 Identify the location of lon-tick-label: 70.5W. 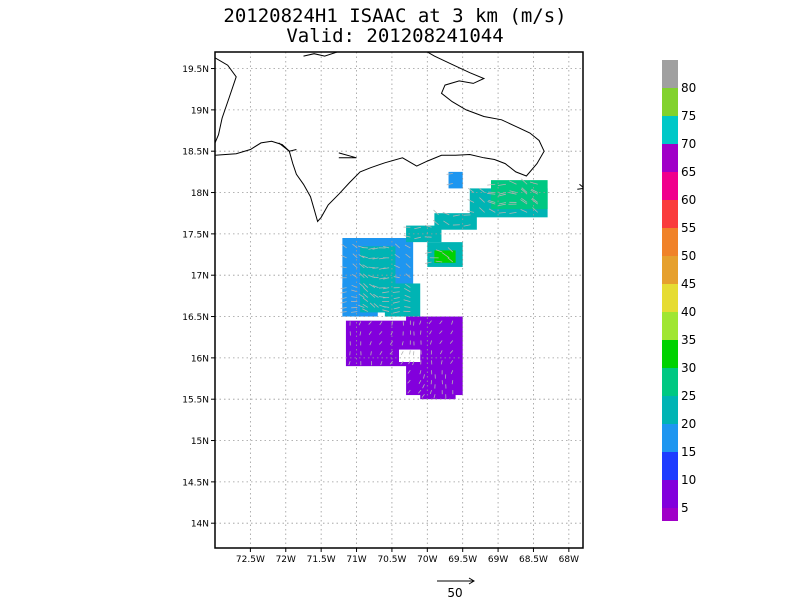
(391, 560).